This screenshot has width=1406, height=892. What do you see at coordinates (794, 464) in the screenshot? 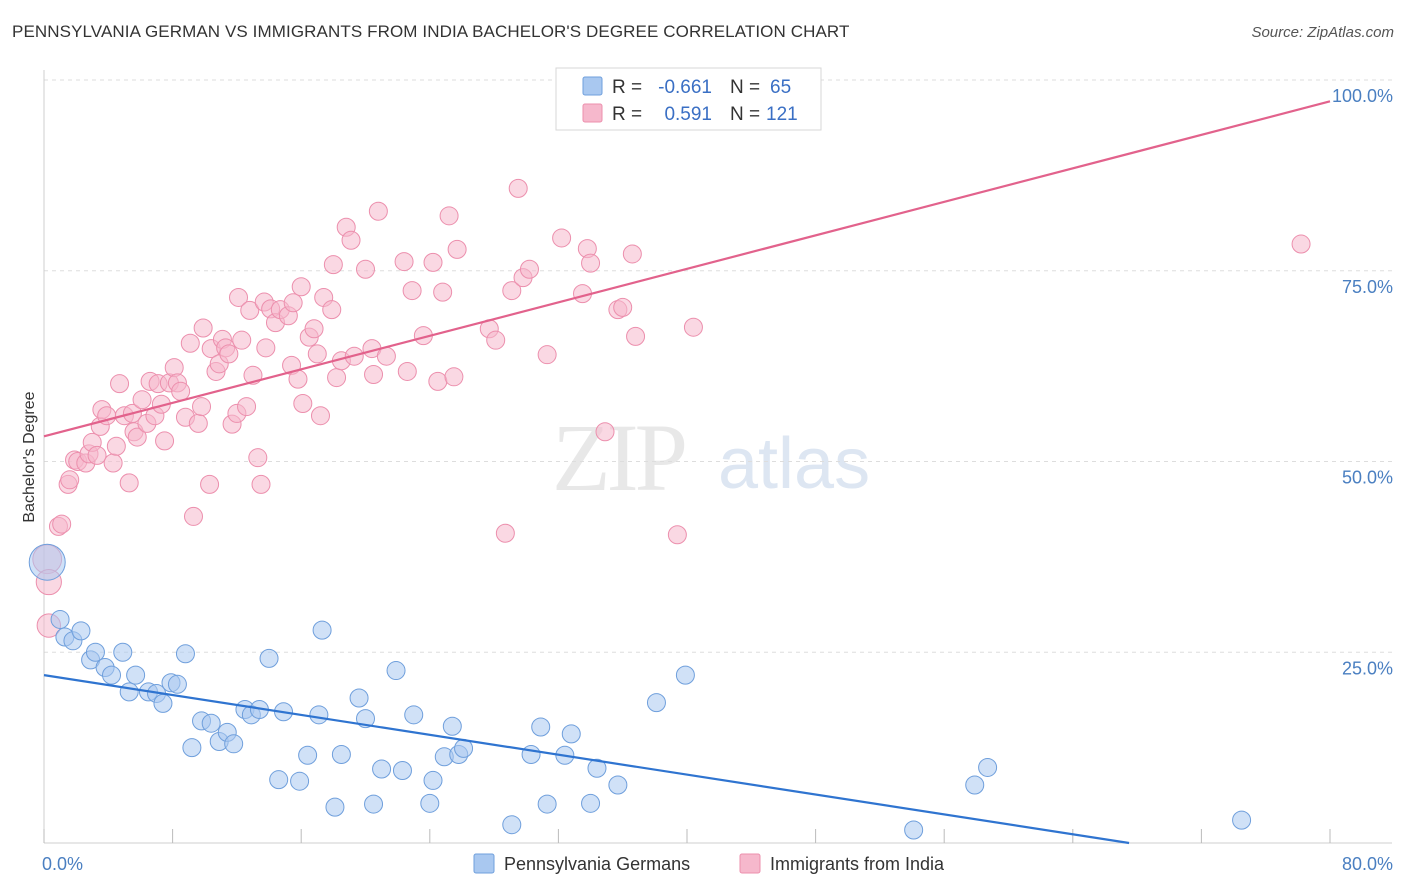
I see `watermark-atlas: atlas` at bounding box center [794, 464].